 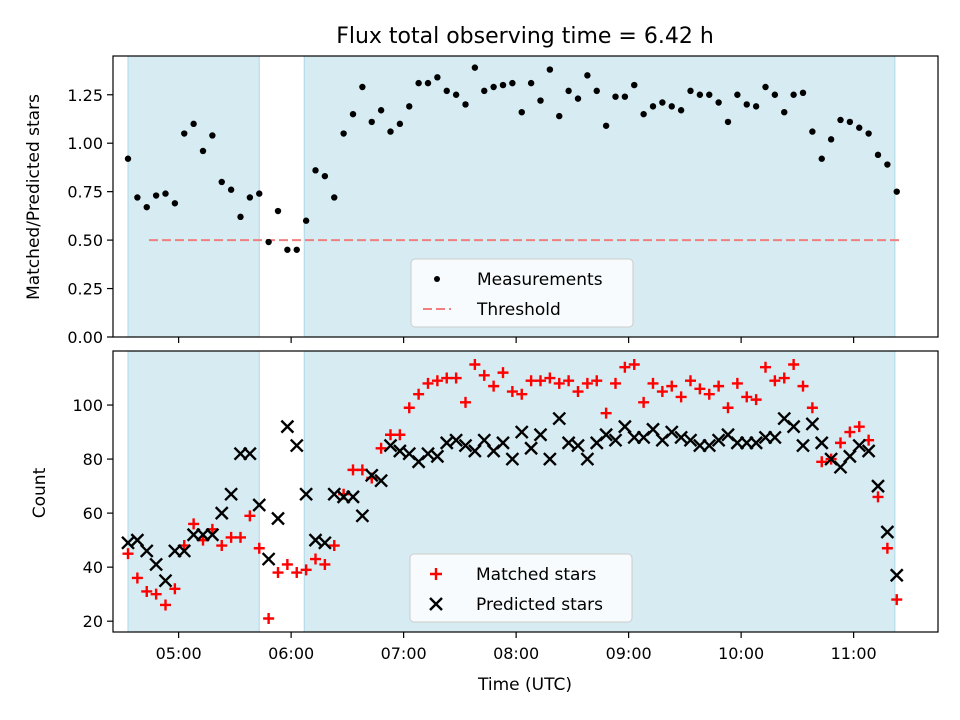 What do you see at coordinates (87, 405) in the screenshot?
I see `y-tick-label: 100` at bounding box center [87, 405].